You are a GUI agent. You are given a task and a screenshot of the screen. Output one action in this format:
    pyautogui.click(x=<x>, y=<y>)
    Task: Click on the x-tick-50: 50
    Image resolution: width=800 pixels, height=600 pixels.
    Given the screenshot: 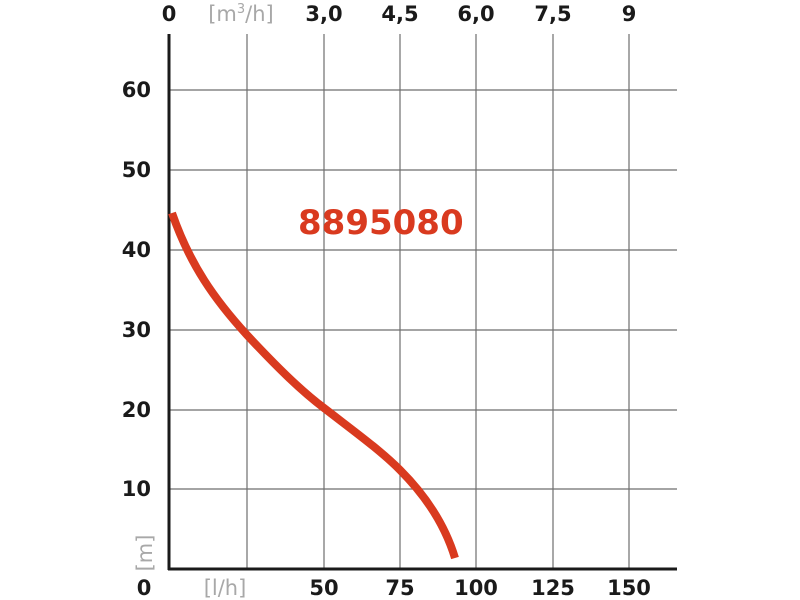 What is the action you would take?
    pyautogui.click(x=323, y=588)
    